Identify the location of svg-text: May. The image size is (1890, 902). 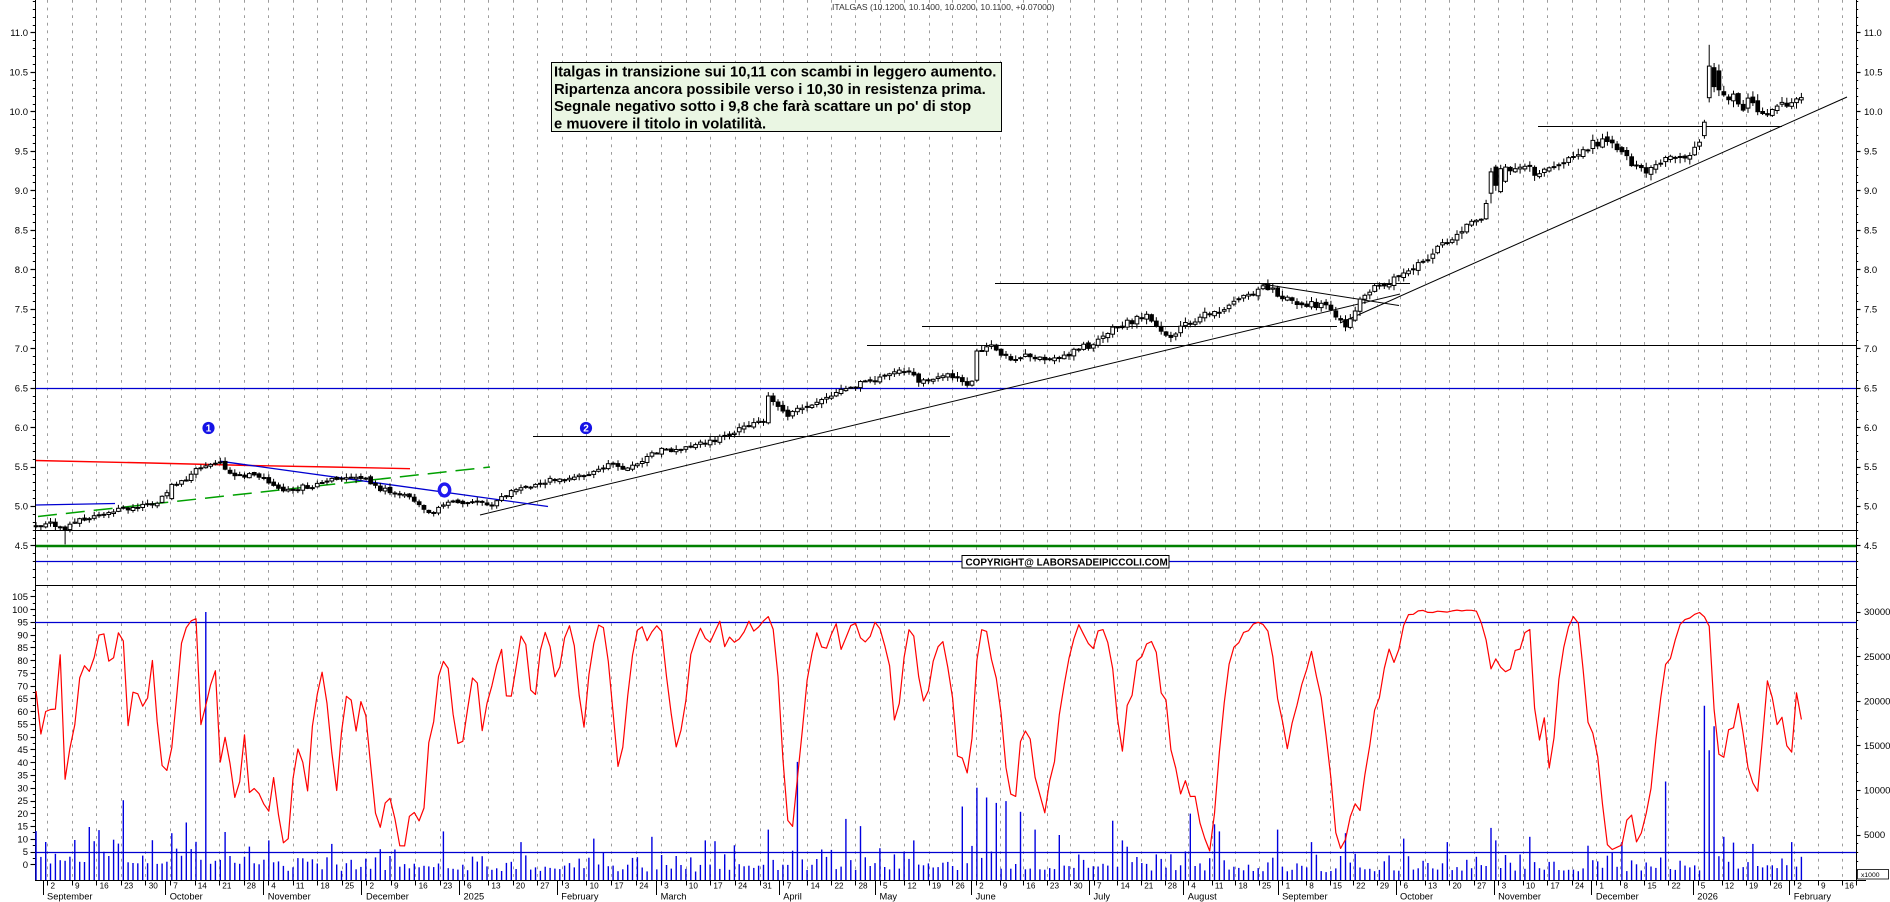
(889, 897).